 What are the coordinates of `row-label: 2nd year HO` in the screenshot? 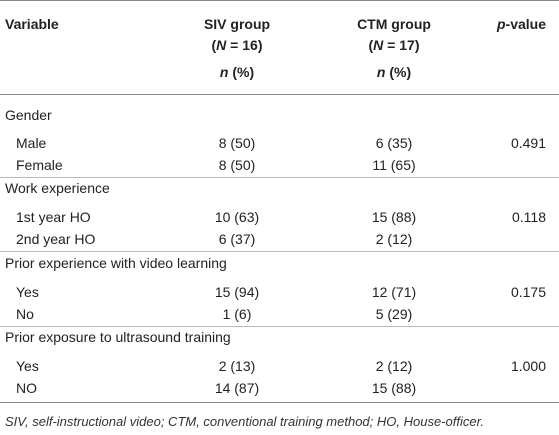 It's located at (56, 239).